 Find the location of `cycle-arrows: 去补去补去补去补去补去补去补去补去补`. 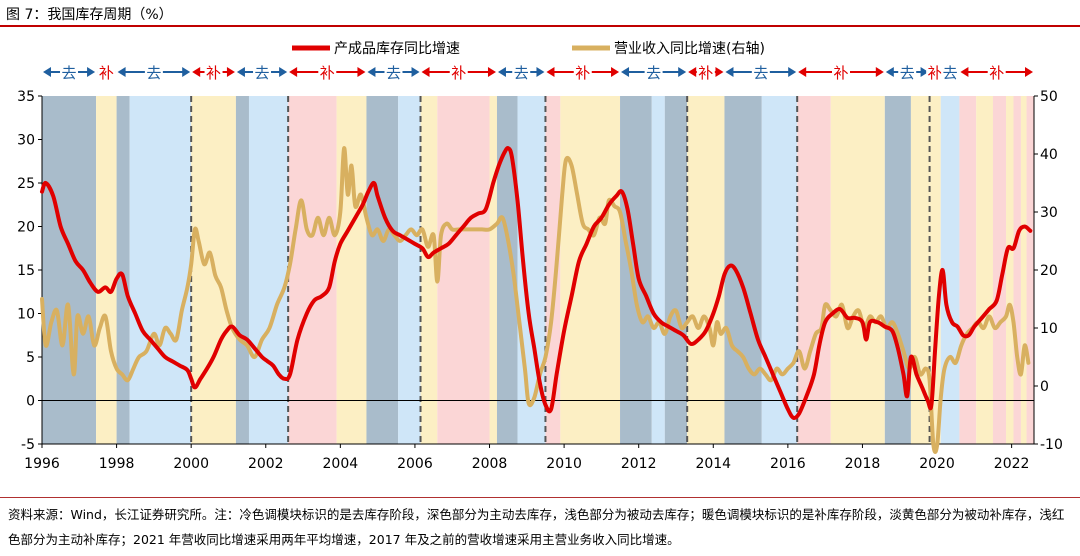

cycle-arrows: 去补去补去补去补去补去补去补去补去补 is located at coordinates (538, 72).